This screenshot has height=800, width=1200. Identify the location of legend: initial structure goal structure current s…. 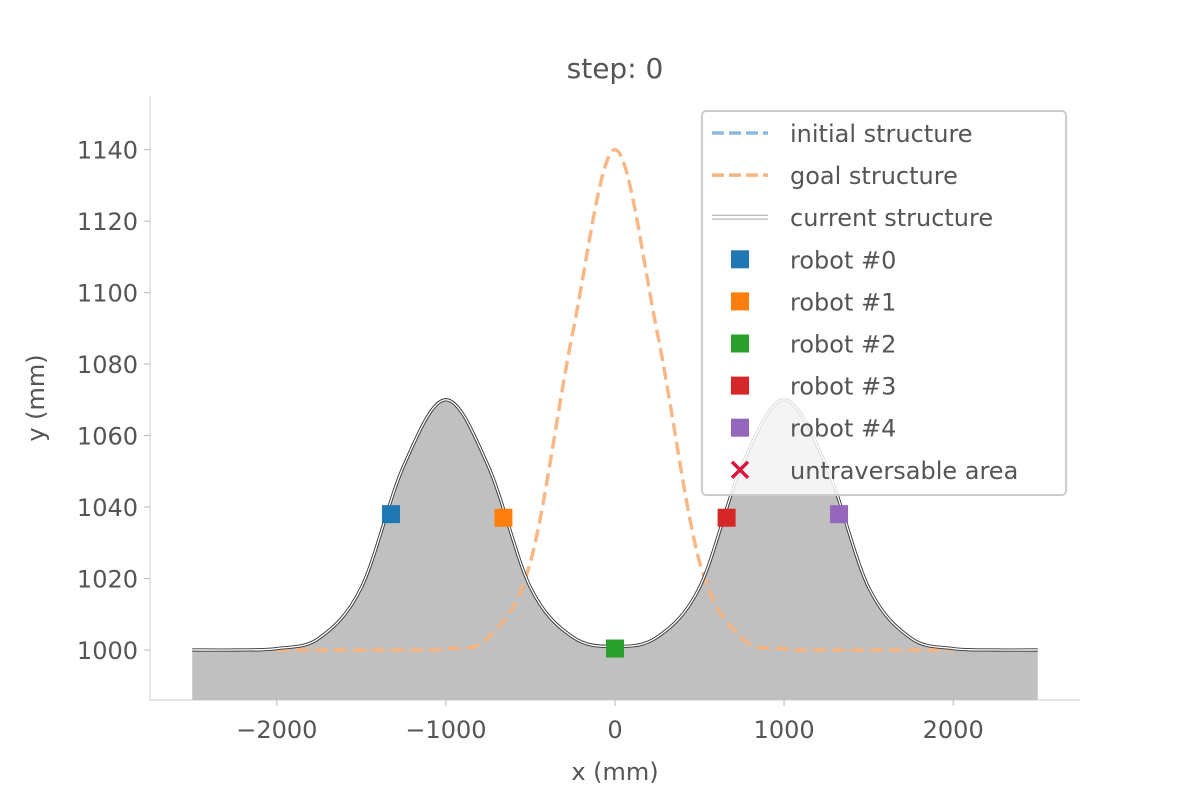
(884, 303).